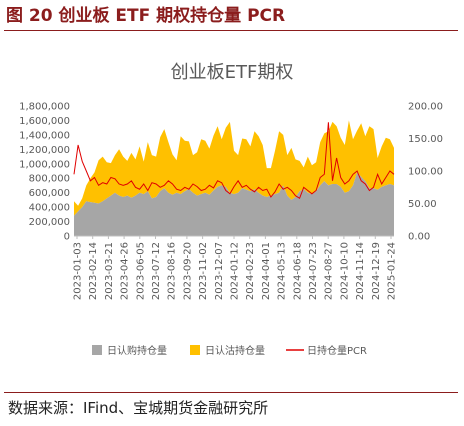  What do you see at coordinates (138, 408) in the screenshot?
I see `source-note: 数据来源：IFind、宝城期货金融研究所` at bounding box center [138, 408].